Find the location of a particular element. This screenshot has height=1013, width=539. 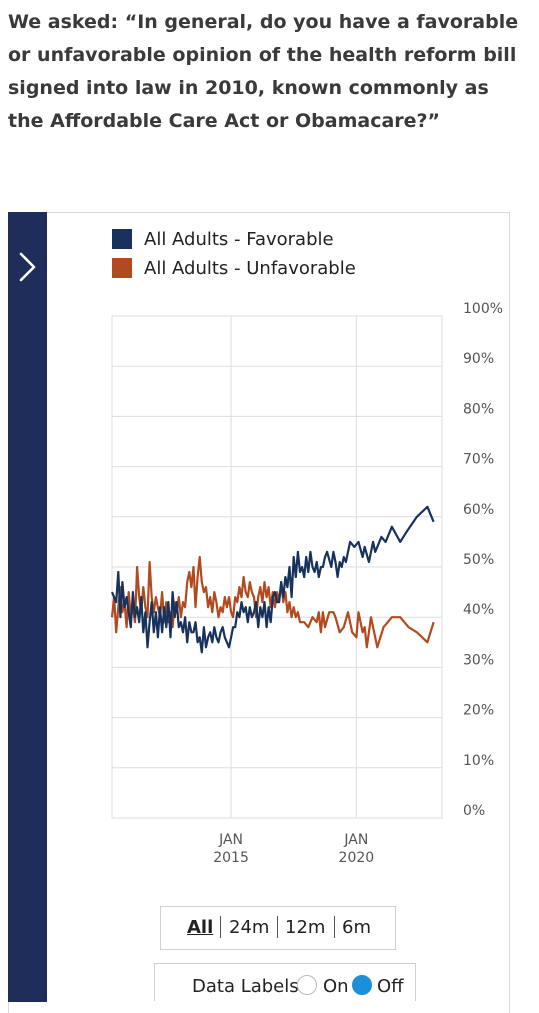

y-tick-label: 80% is located at coordinates (478, 409).